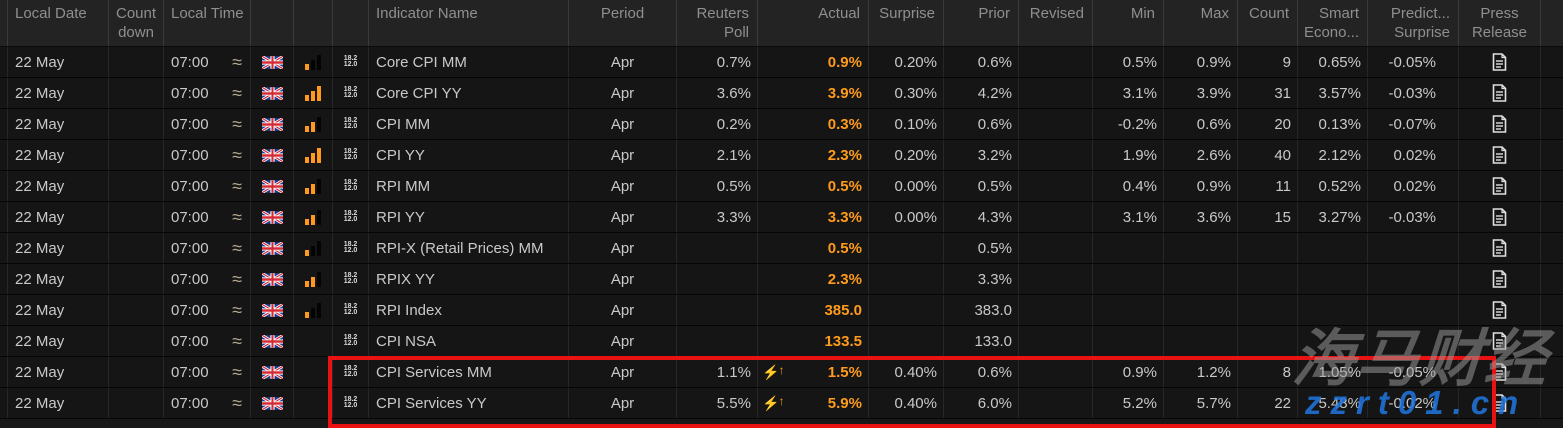  Describe the element at coordinates (271, 23) in the screenshot. I see `col-header-flag` at that location.